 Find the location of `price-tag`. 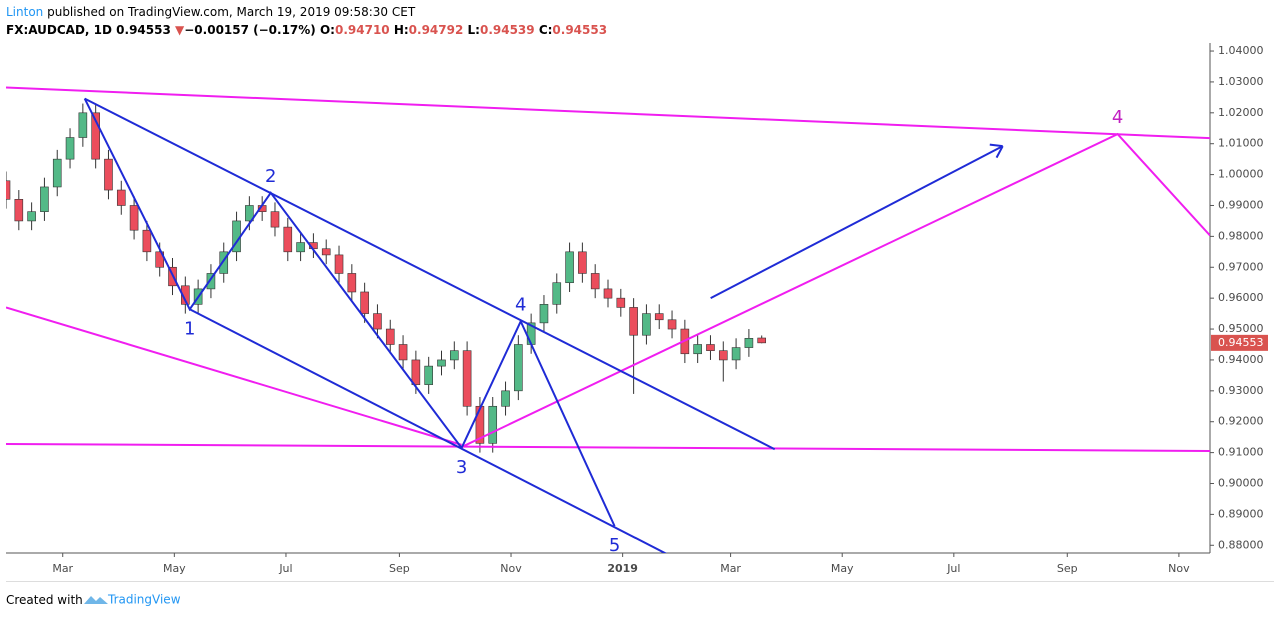

price-tag is located at coordinates (1239, 342).